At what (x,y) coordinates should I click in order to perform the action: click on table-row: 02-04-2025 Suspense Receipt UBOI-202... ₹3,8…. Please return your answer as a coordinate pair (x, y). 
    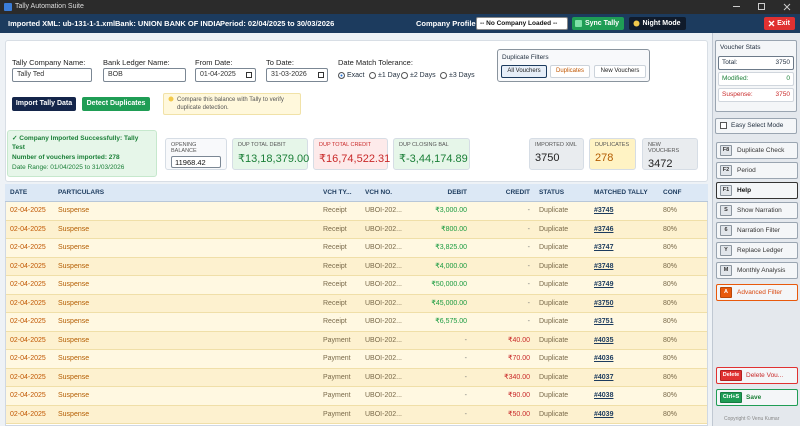
    Looking at the image, I should click on (356, 248).